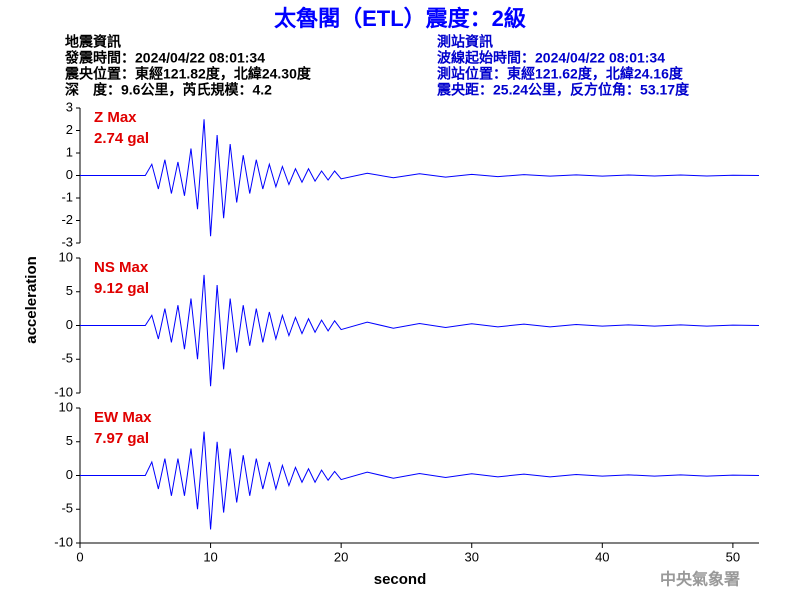 The image size is (800, 600). What do you see at coordinates (465, 42) in the screenshot?
I see `info-heading: 測站資訊` at bounding box center [465, 42].